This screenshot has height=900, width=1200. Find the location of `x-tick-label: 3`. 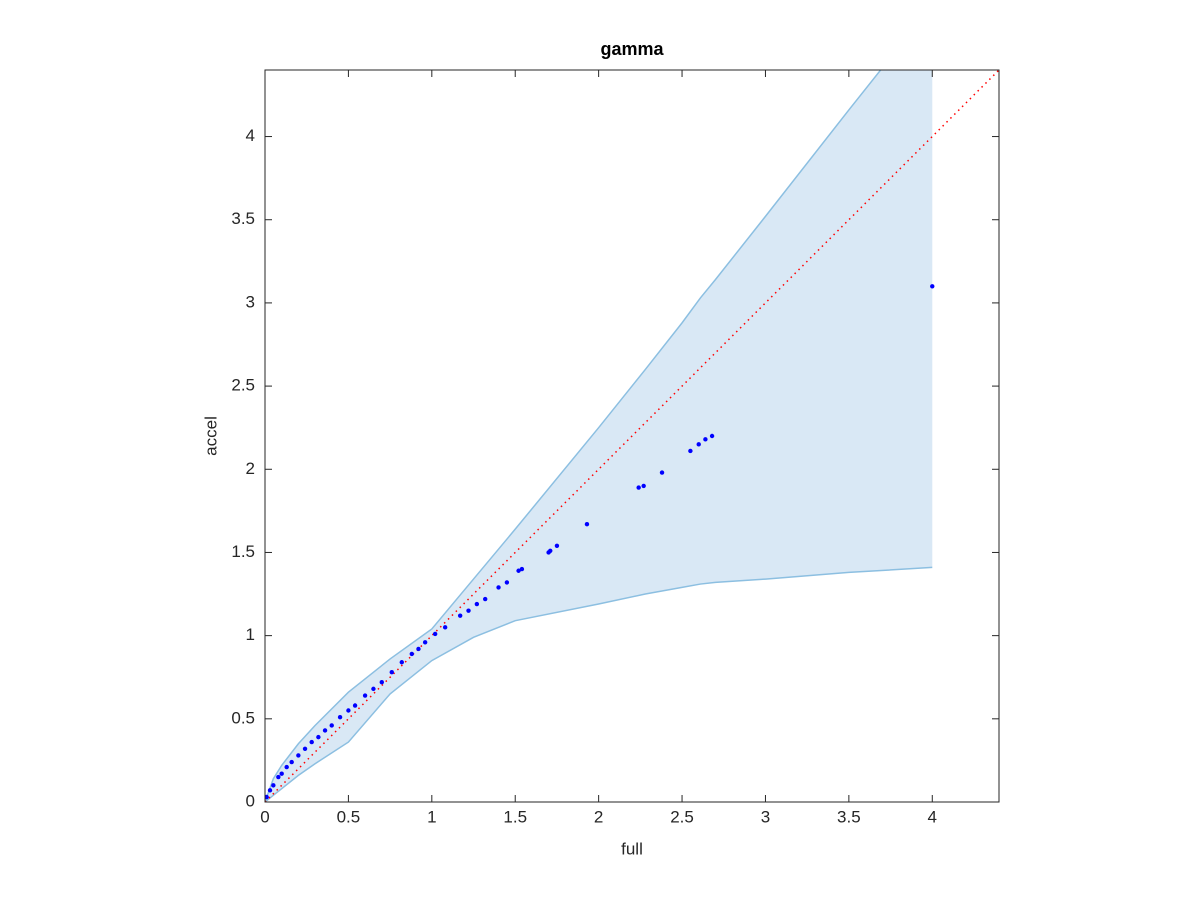

x-tick-label: 3 is located at coordinates (765, 816).